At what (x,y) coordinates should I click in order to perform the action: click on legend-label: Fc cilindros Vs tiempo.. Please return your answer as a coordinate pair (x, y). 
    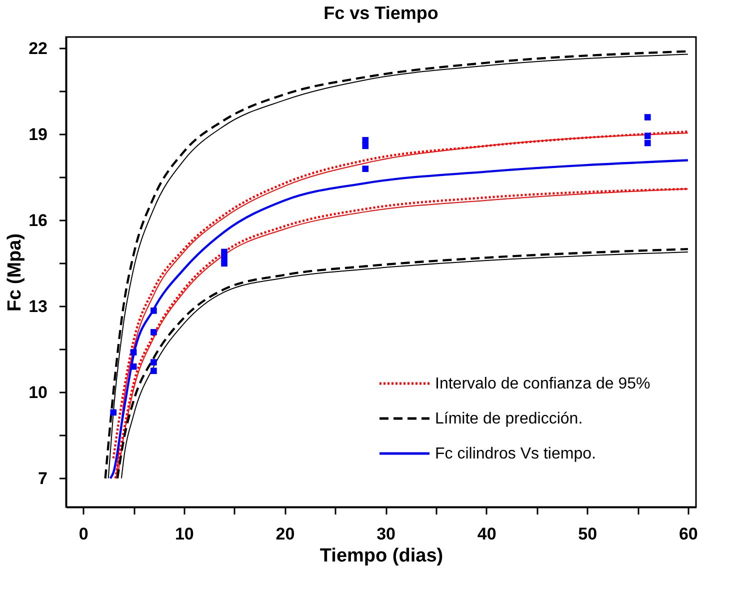
    Looking at the image, I should click on (515, 454).